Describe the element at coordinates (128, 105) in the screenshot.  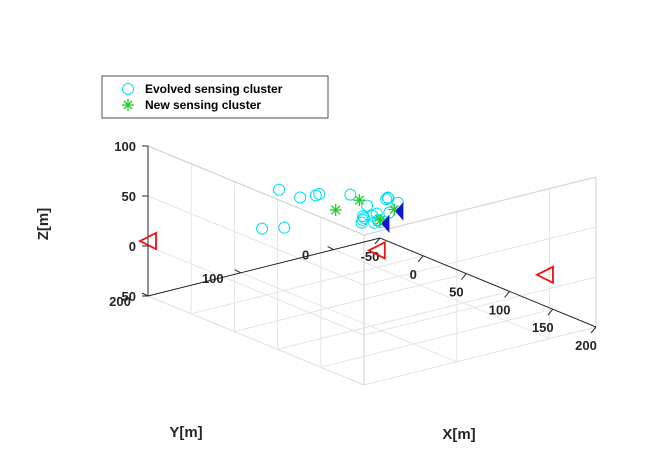
I see `legend-asterisk-icon` at that location.